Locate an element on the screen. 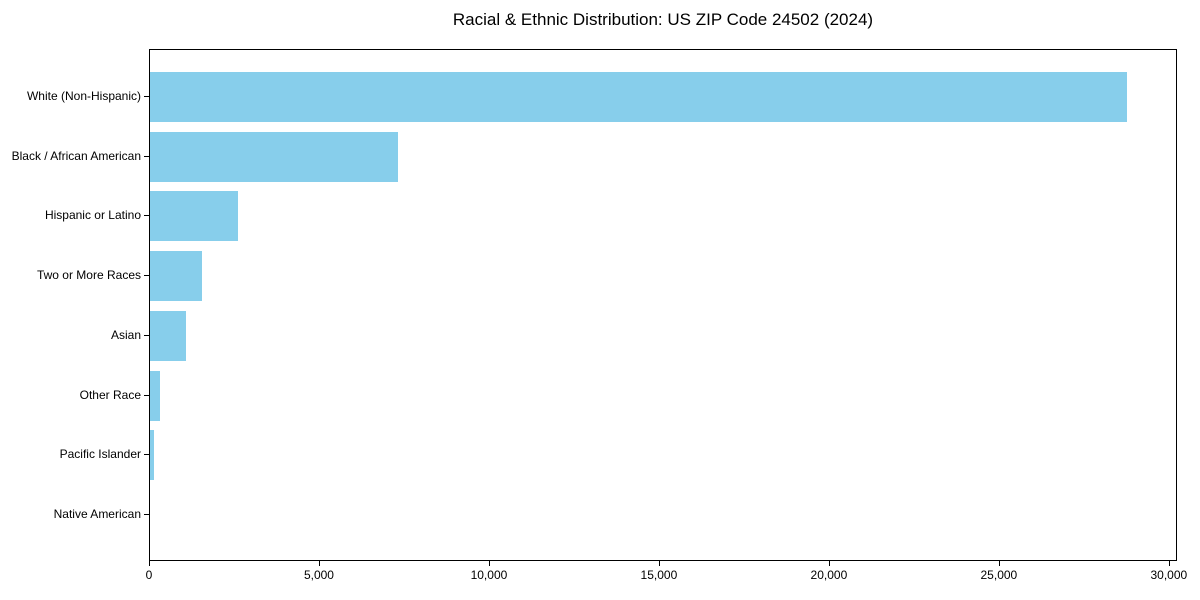 This screenshot has height=600, width=1200. y-axis-label: Asian is located at coordinates (125, 334).